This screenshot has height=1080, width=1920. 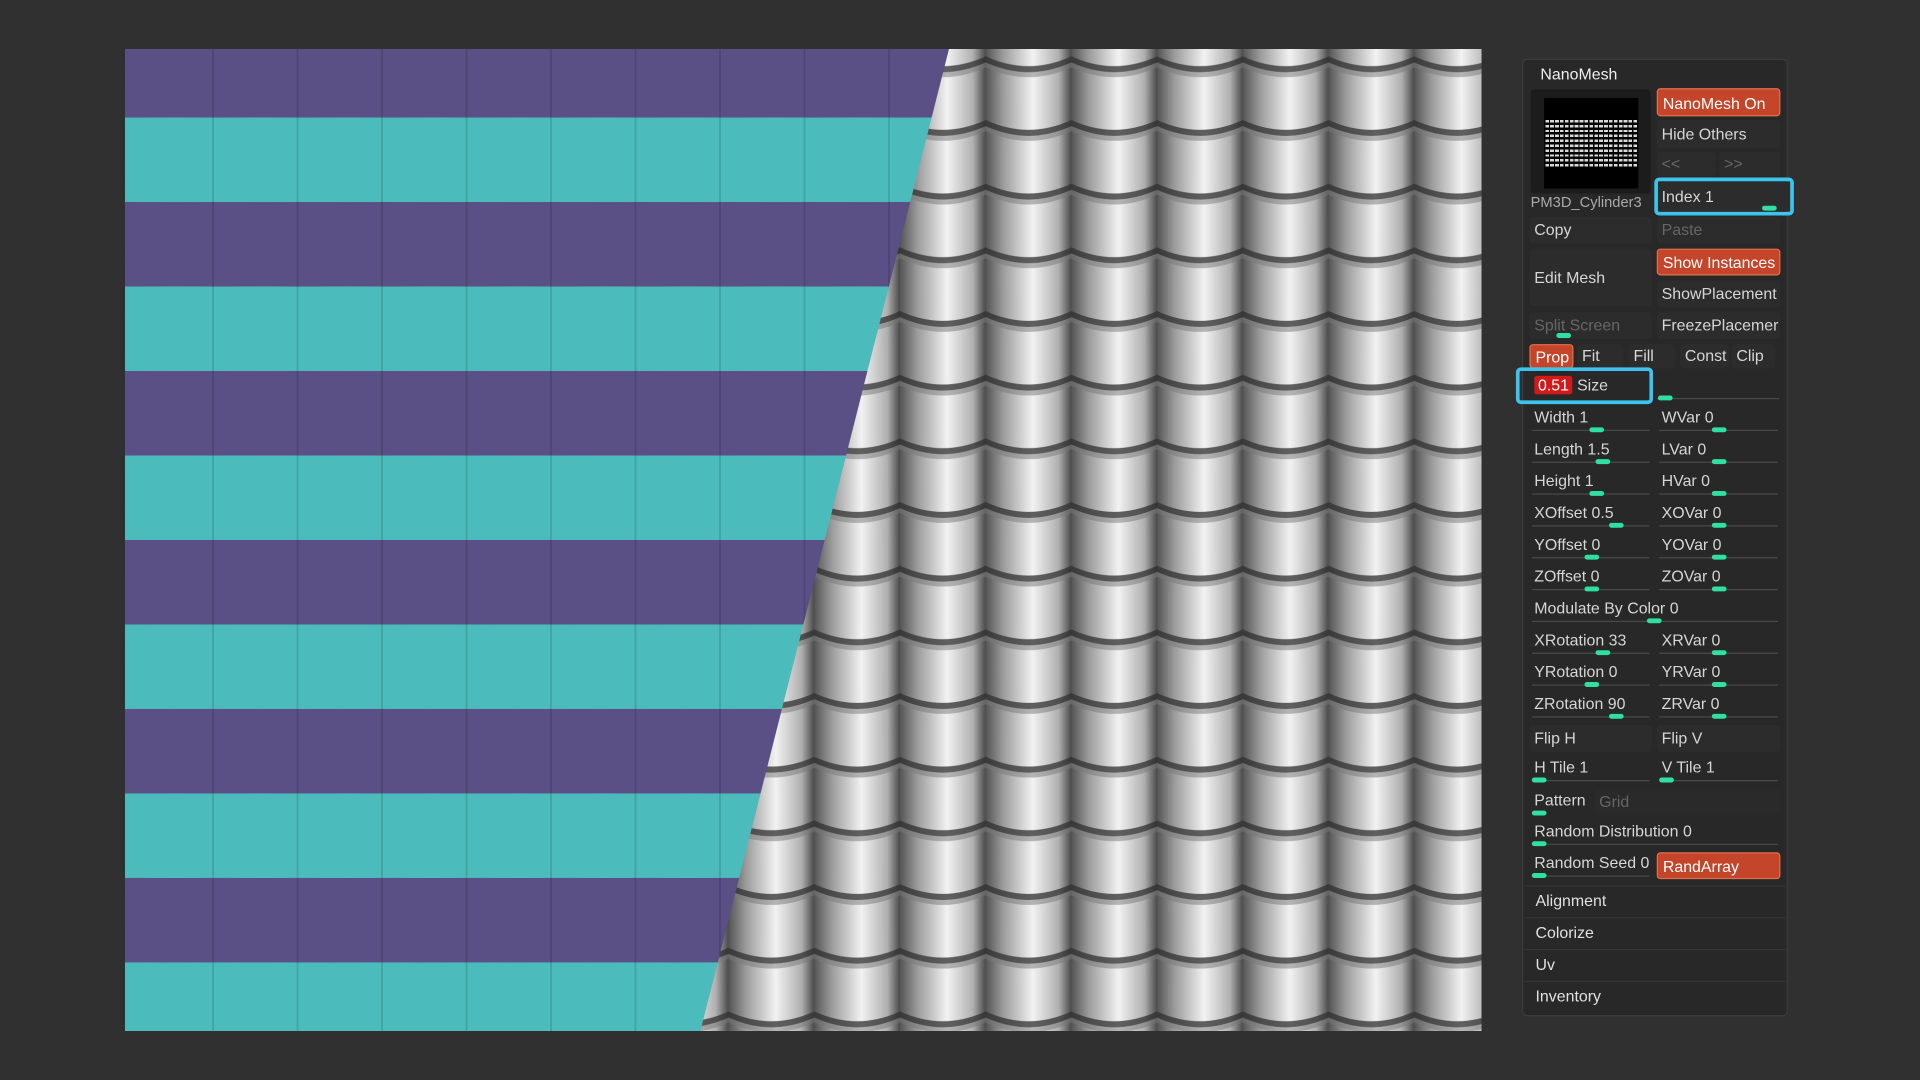 I want to click on split-screen-knob, so click(x=1564, y=335).